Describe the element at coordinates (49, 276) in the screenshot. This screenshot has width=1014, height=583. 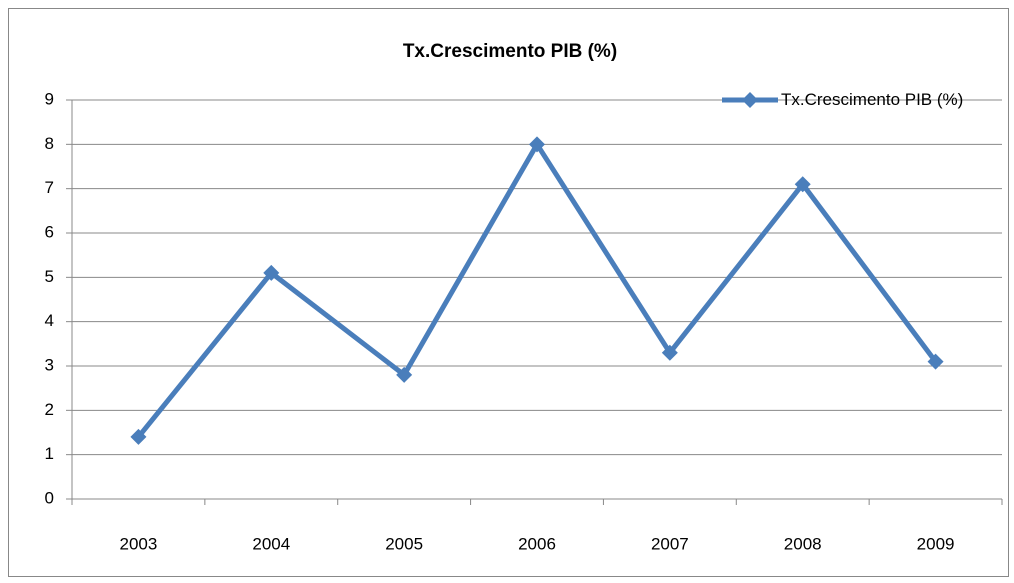
I see `y-tick-label: 5` at that location.